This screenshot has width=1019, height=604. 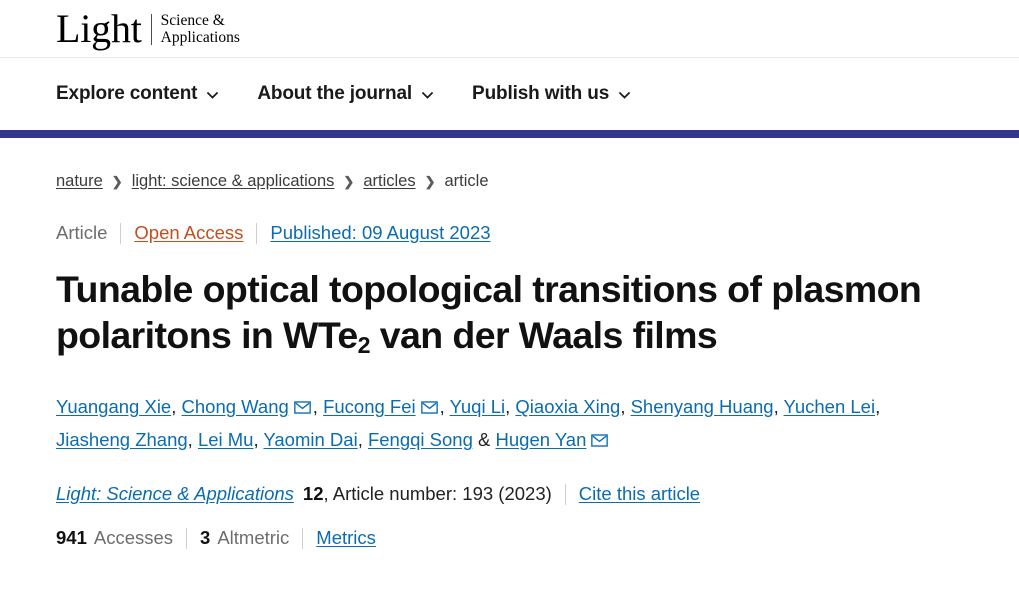 What do you see at coordinates (639, 493) in the screenshot?
I see `cite-this-article-link: Cite this article` at bounding box center [639, 493].